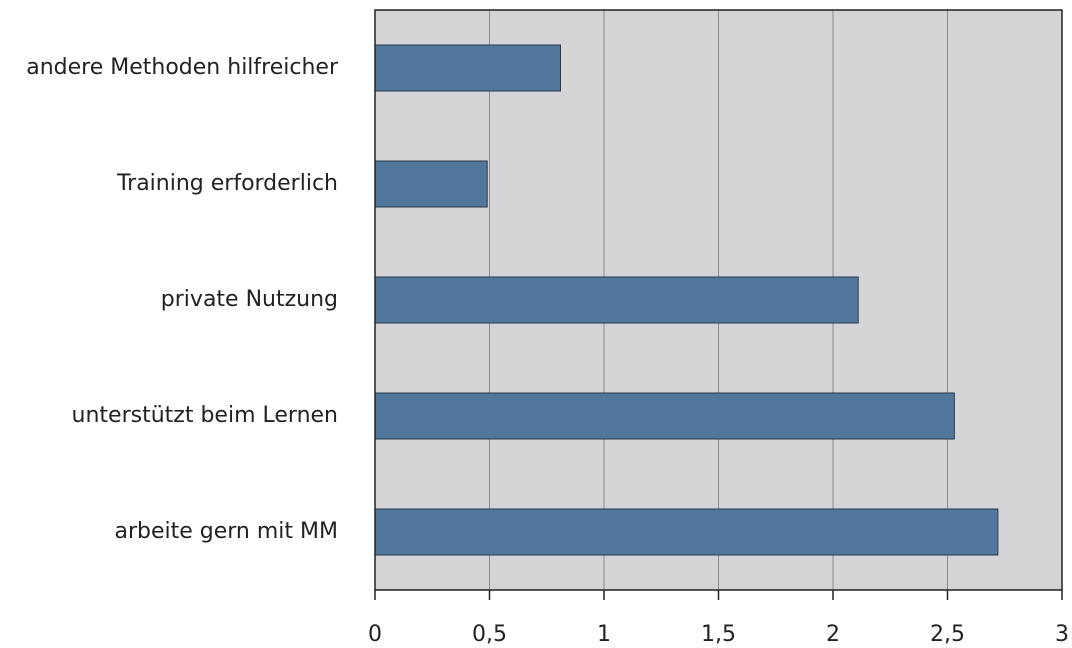  What do you see at coordinates (947, 634) in the screenshot?
I see `x-tick-label: 2,5` at bounding box center [947, 634].